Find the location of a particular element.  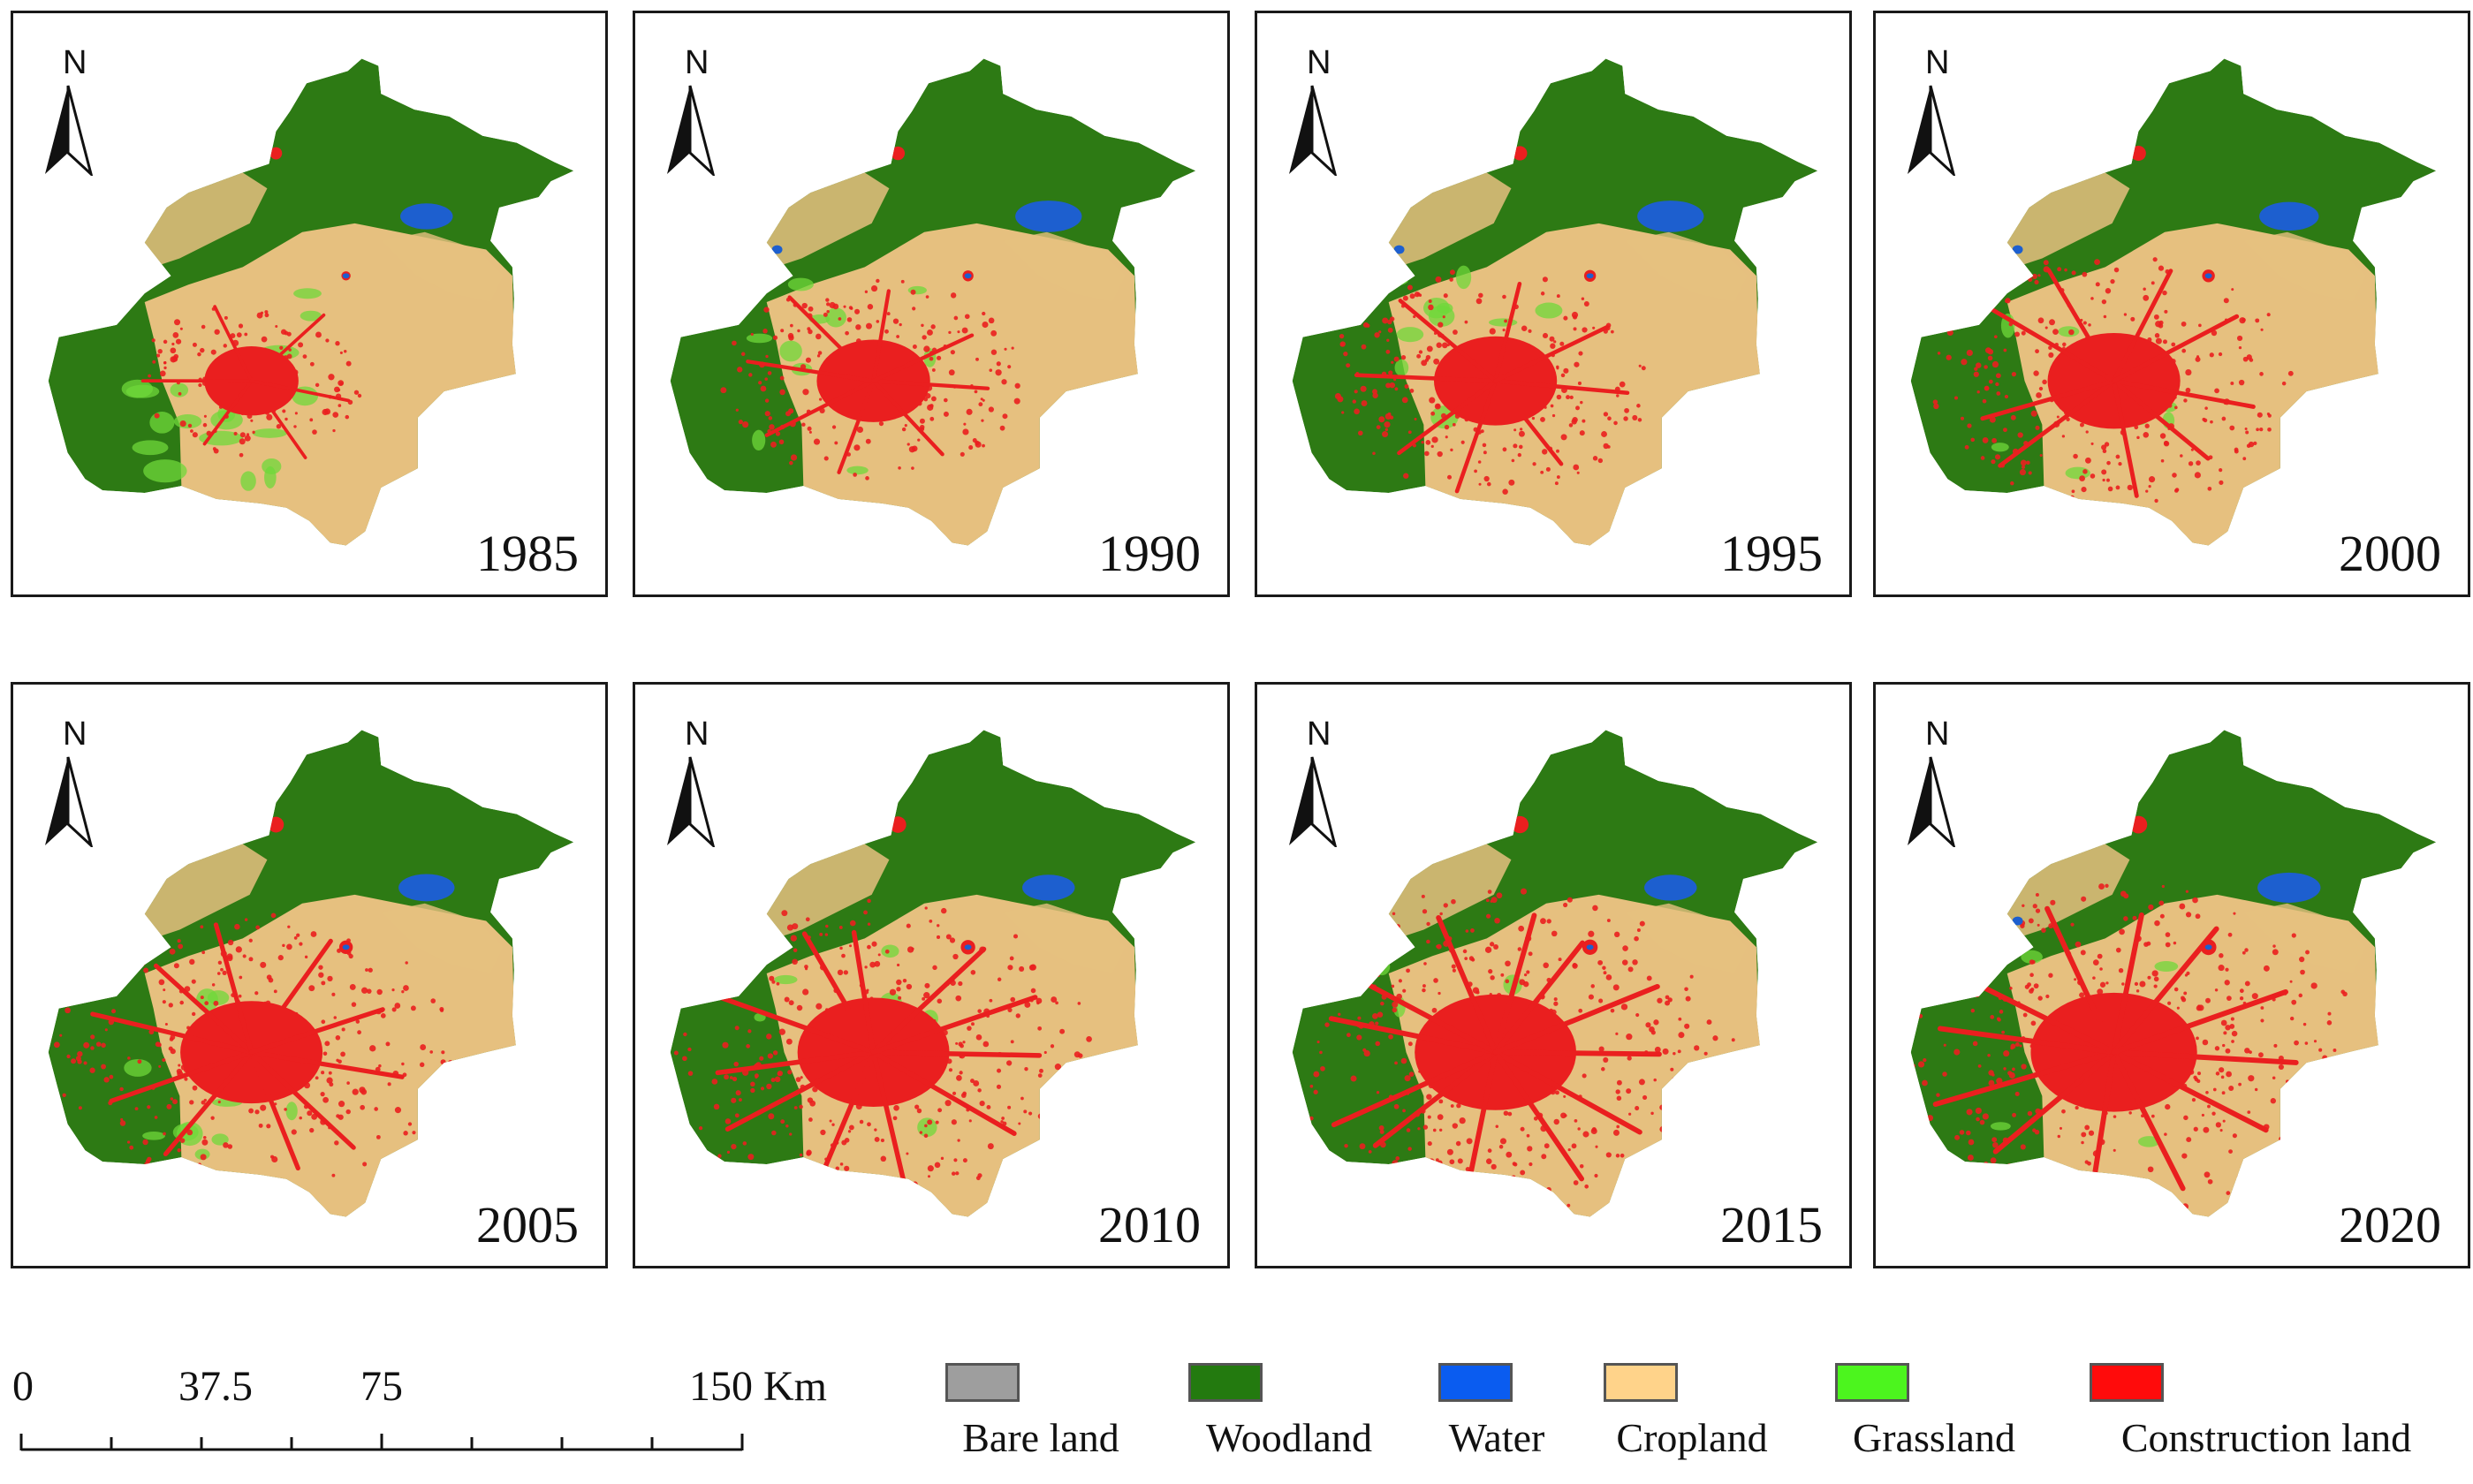

reservoir is located at coordinates (2289, 887).